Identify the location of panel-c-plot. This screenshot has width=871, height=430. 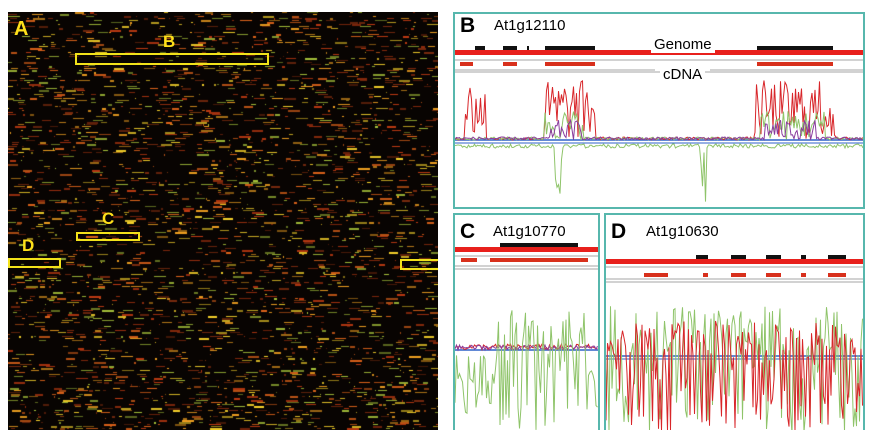
(526, 336).